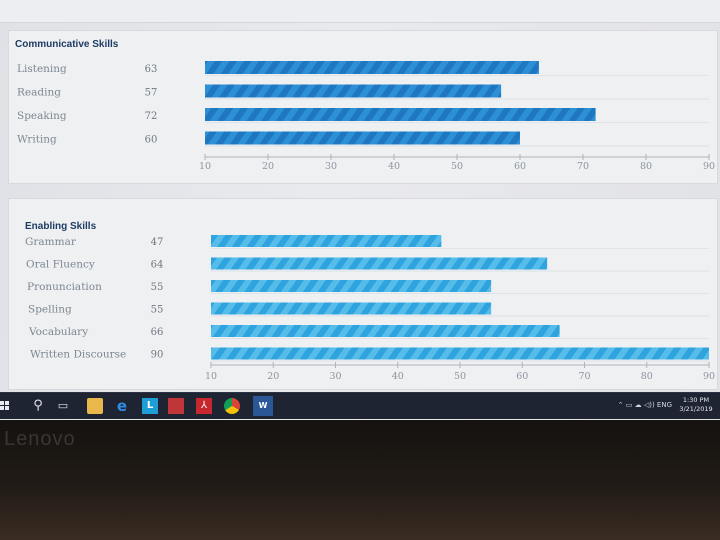 Image resolution: width=720 pixels, height=540 pixels. I want to click on chart-title: Communicative Skills, so click(67, 44).